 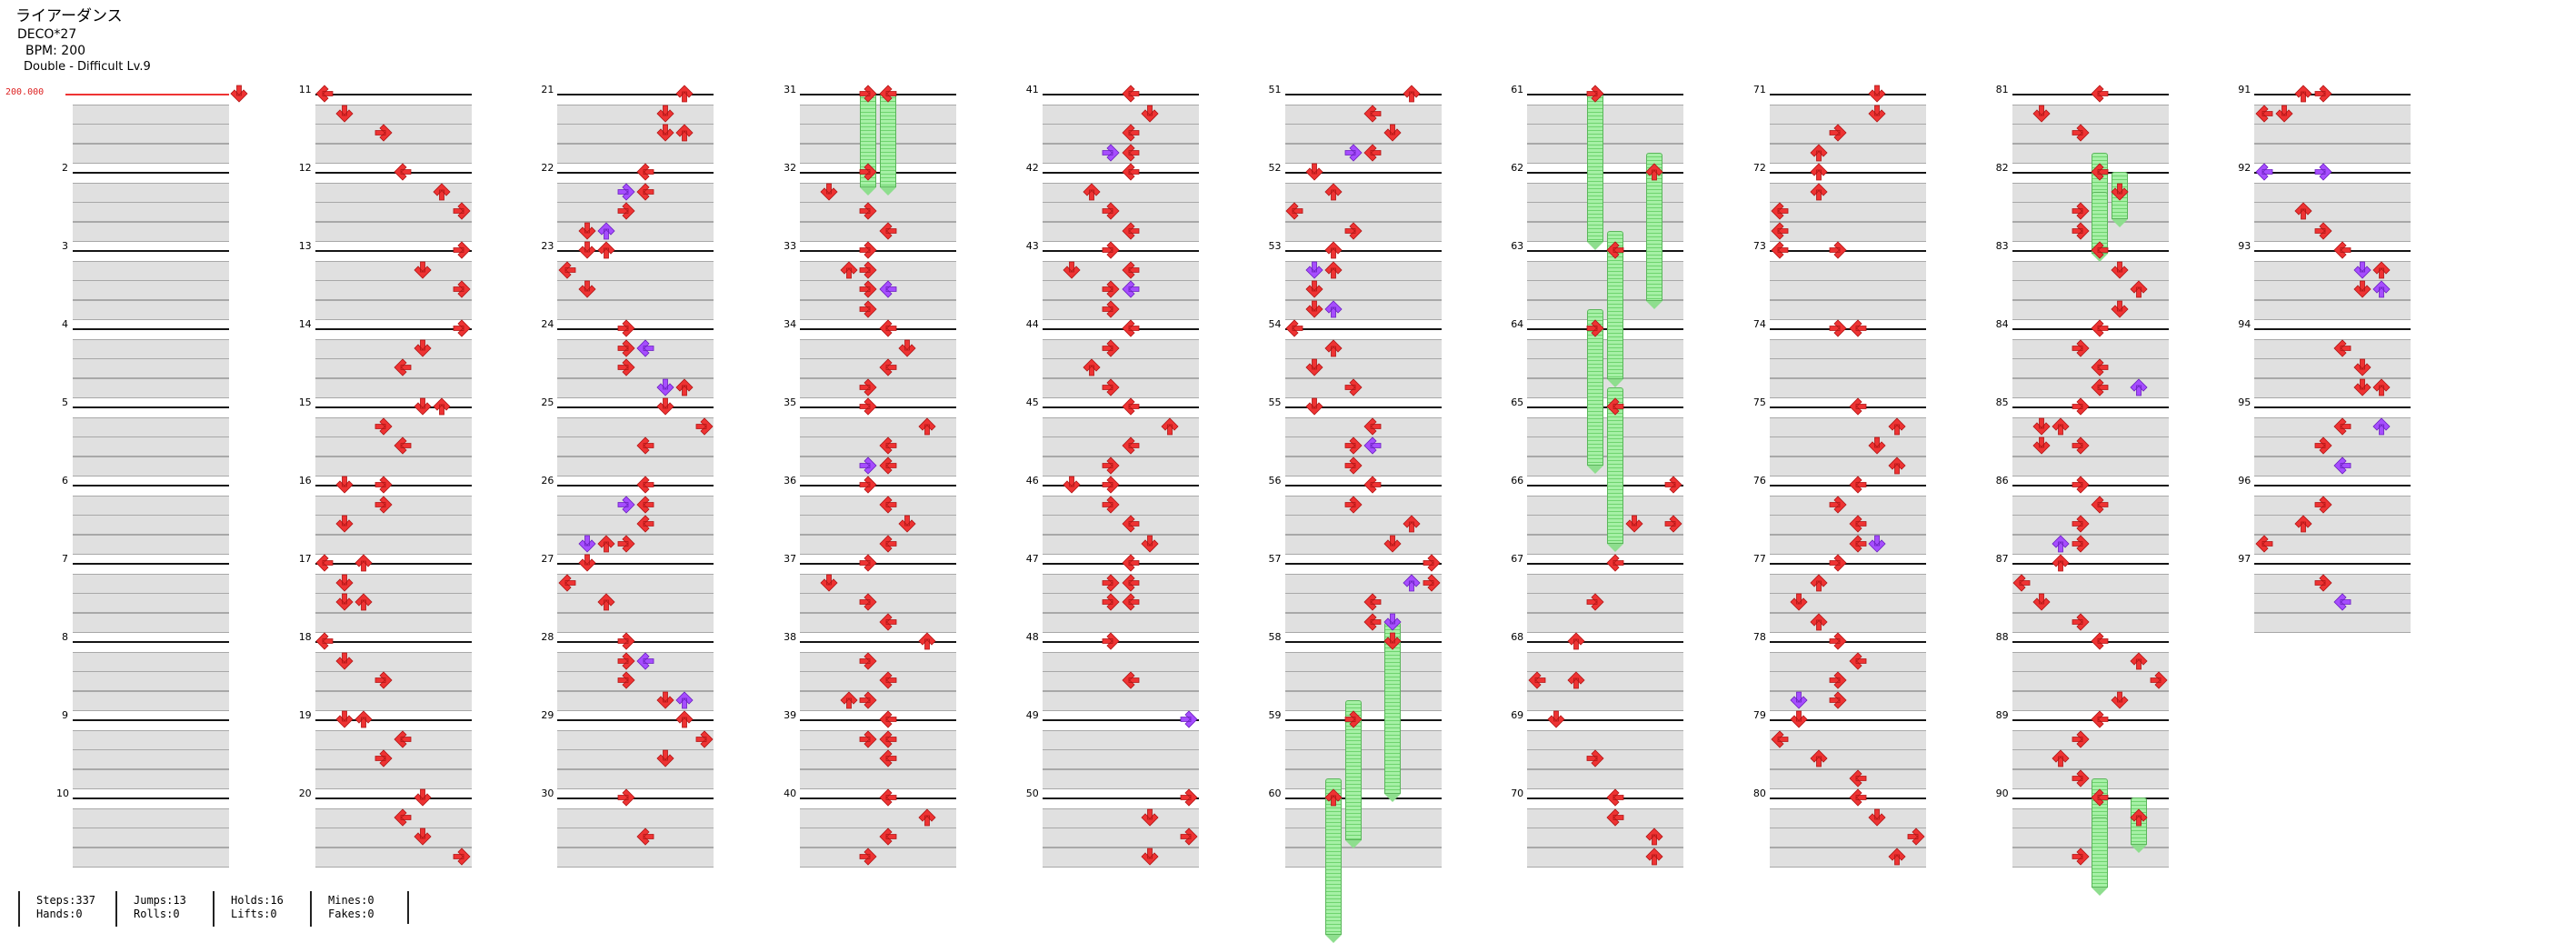 What do you see at coordinates (2002, 637) in the screenshot?
I see `measure-number: 88` at bounding box center [2002, 637].